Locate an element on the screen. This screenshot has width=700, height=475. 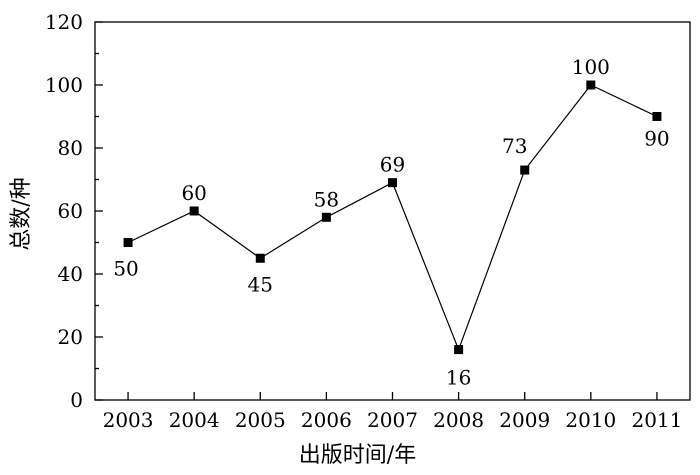
x-tick-label: 2011 is located at coordinates (656, 420).